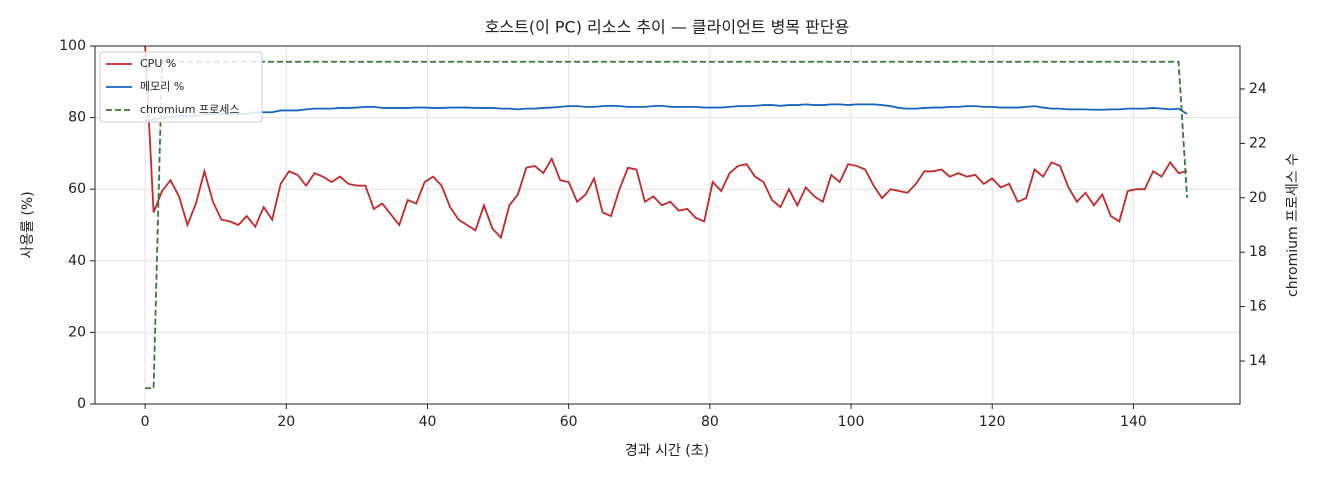  What do you see at coordinates (1258, 89) in the screenshot?
I see `y2-tick-label: 24` at bounding box center [1258, 89].